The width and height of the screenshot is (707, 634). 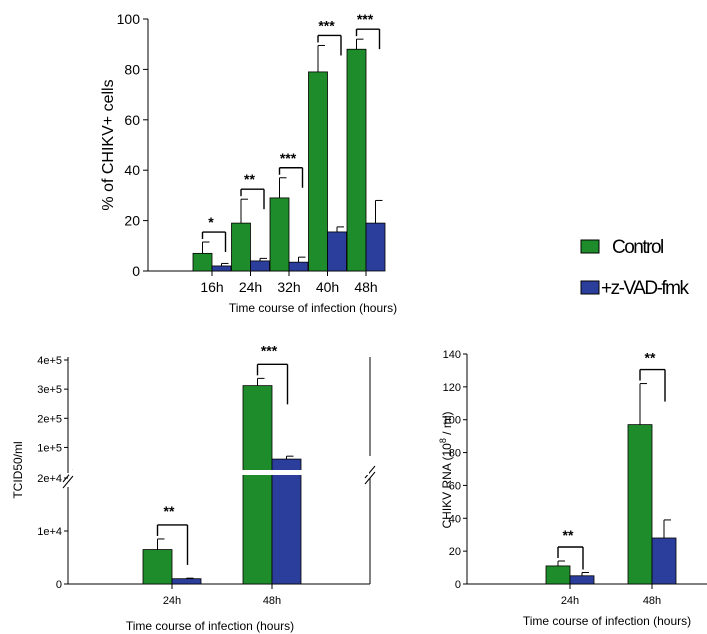 I want to click on panel-b-xlabel: Time course of infection (hours), so click(x=210, y=626).